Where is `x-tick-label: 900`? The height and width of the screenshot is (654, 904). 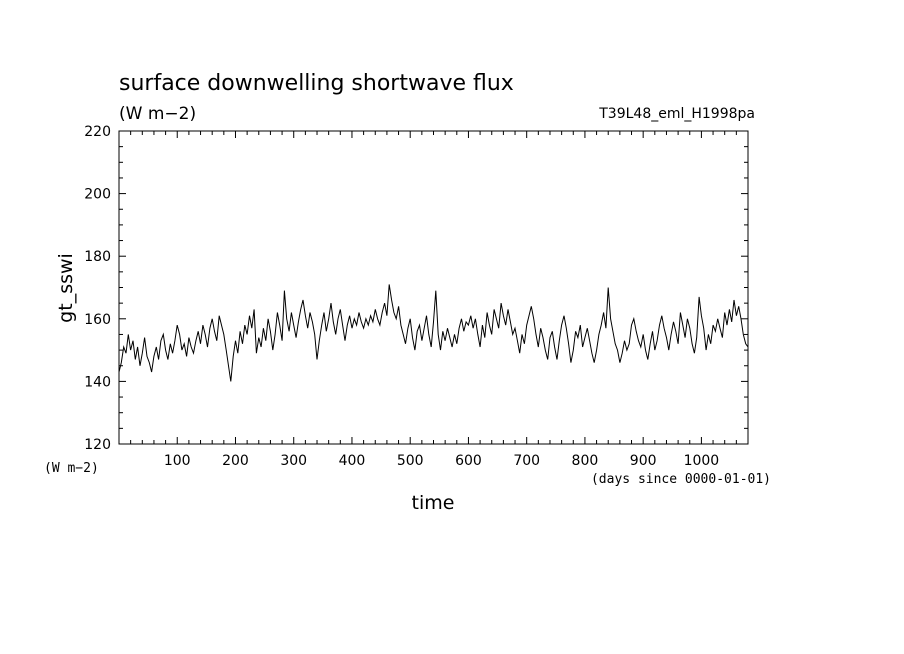
x-tick-label: 900 is located at coordinates (643, 461).